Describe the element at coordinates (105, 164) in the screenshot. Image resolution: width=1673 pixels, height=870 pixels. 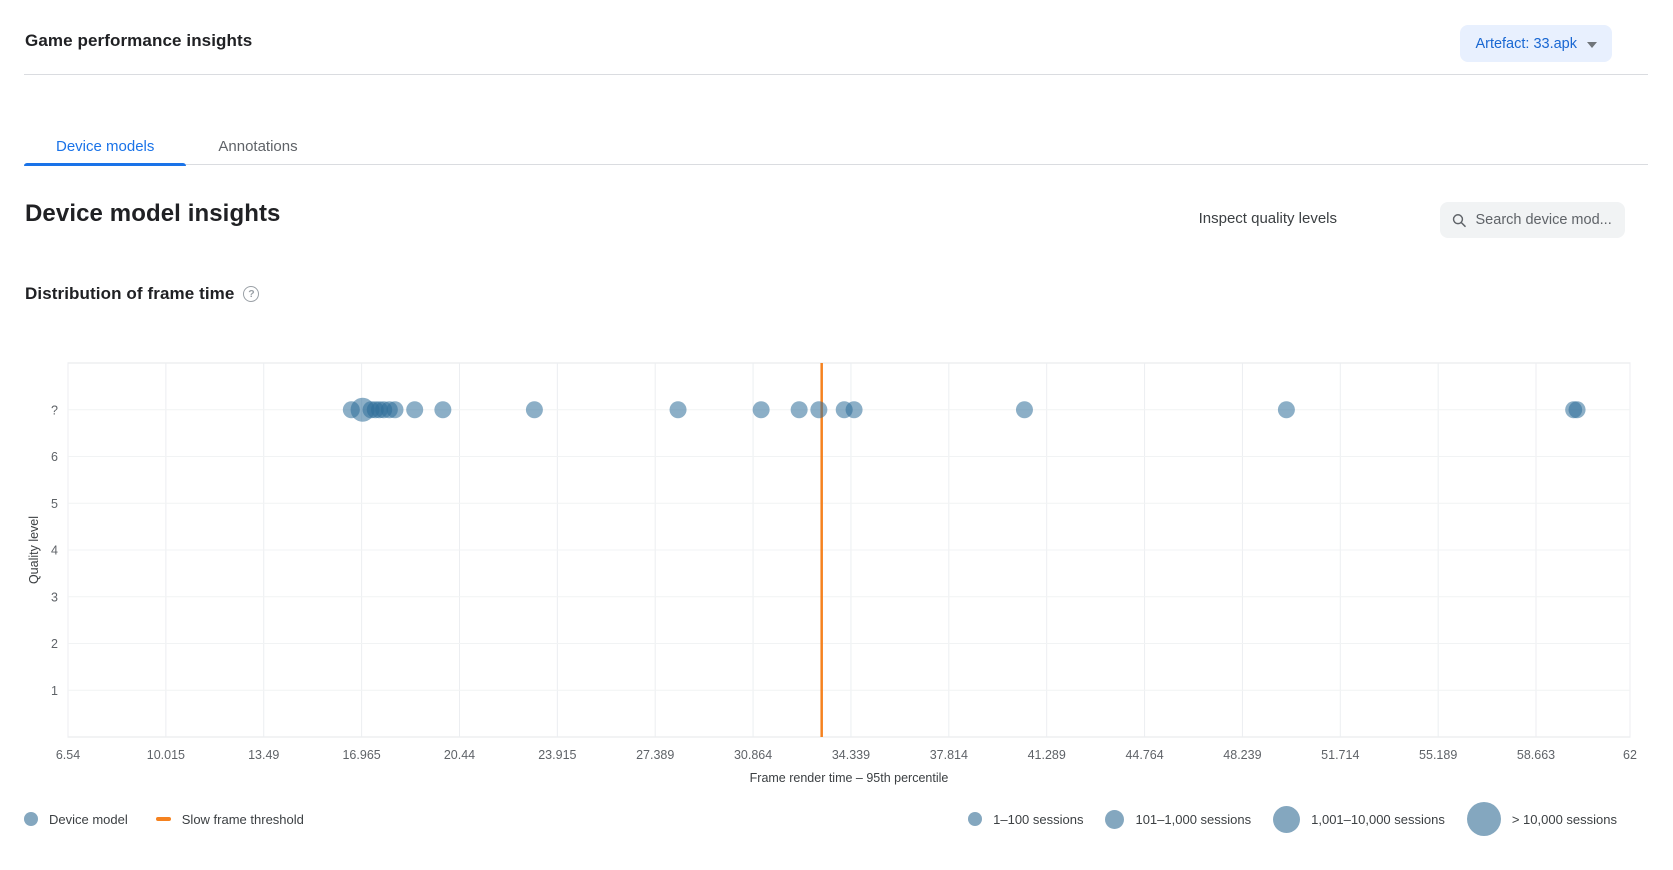
I see `active-tab-underline` at that location.